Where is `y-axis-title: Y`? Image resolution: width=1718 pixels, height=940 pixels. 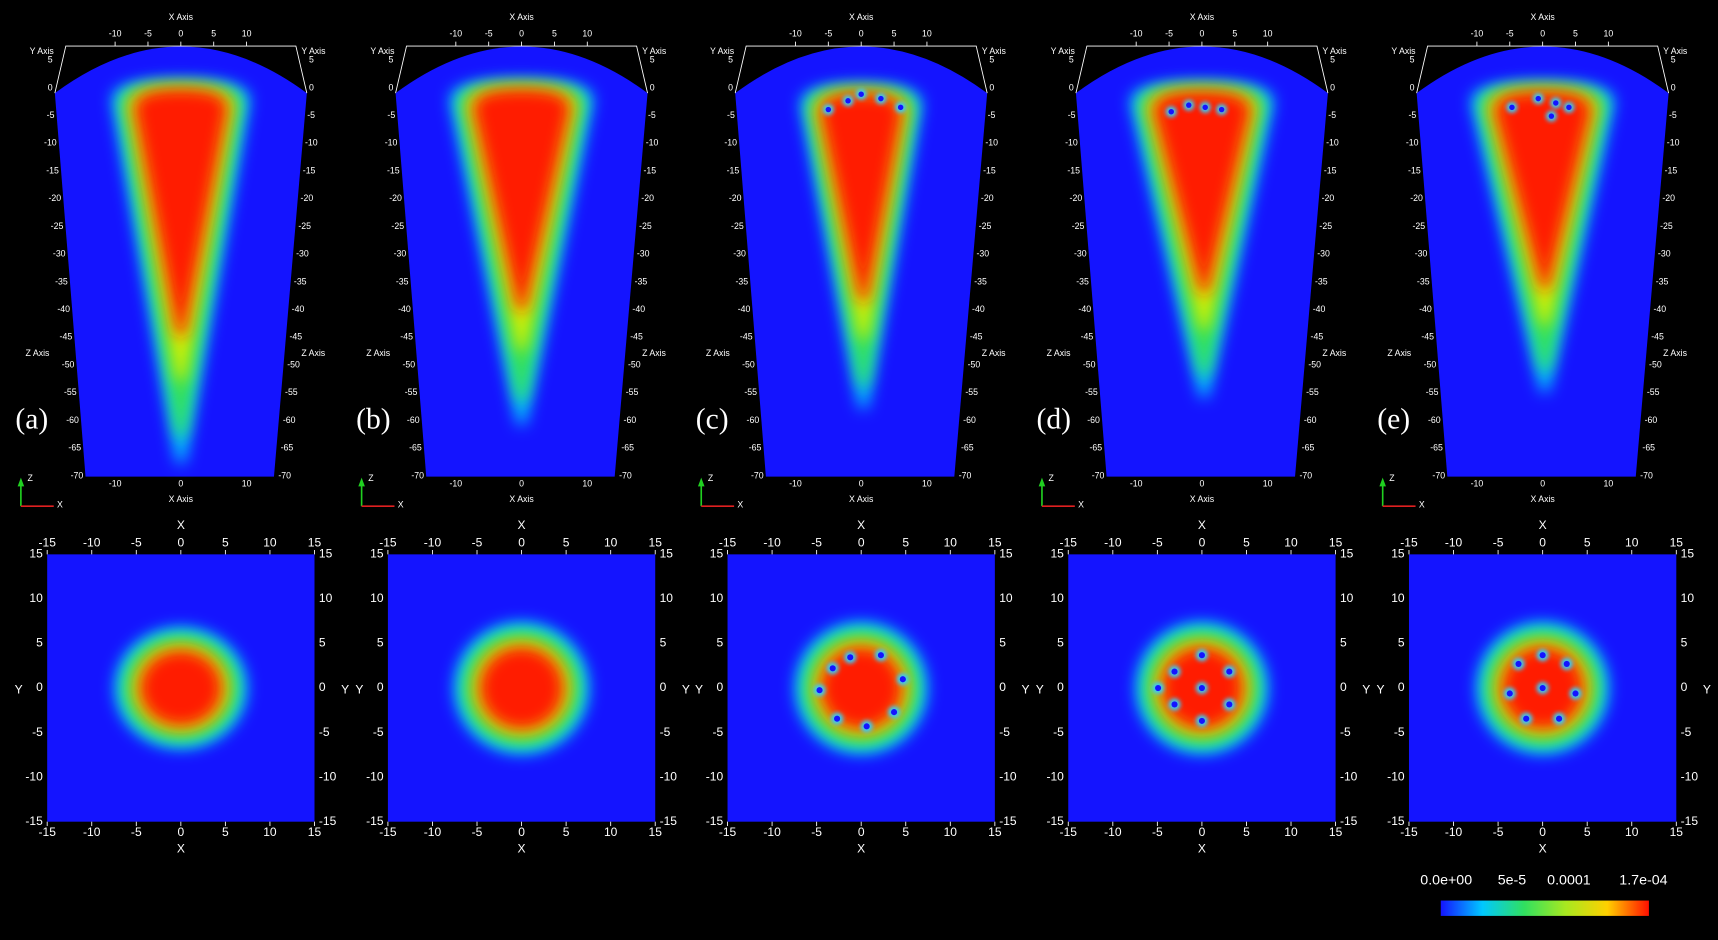
y-axis-title: Y is located at coordinates (1380, 689).